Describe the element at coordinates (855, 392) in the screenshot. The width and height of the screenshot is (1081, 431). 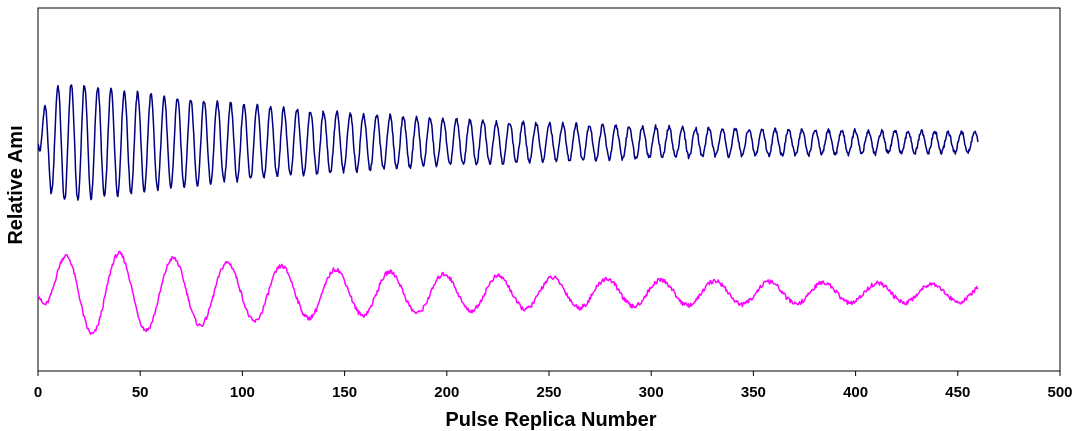
I see `x-tick-label: 400` at that location.